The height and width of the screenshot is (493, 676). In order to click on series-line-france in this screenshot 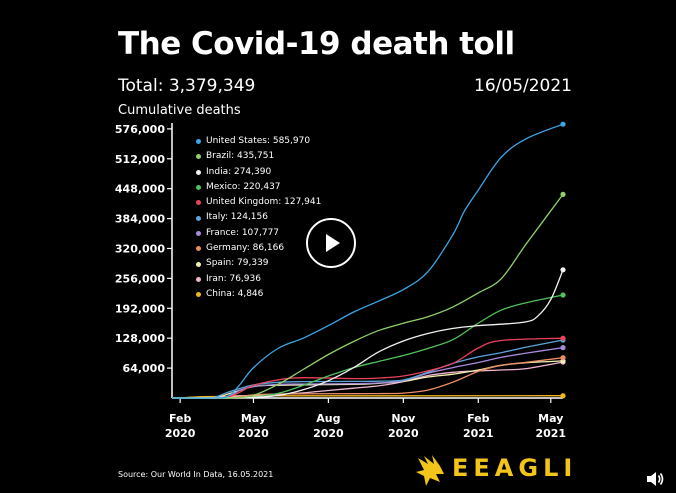, I will do `click(367, 372)`.